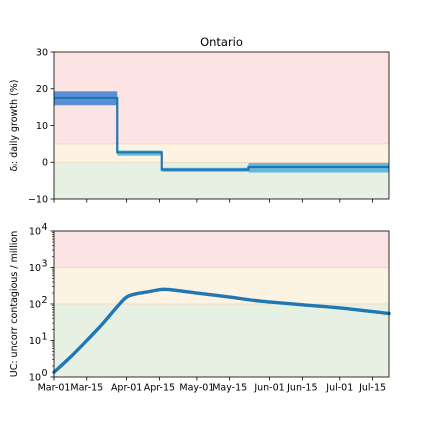  Describe the element at coordinates (45, 300) in the screenshot. I see `y-tick-exponent: 2` at that location.